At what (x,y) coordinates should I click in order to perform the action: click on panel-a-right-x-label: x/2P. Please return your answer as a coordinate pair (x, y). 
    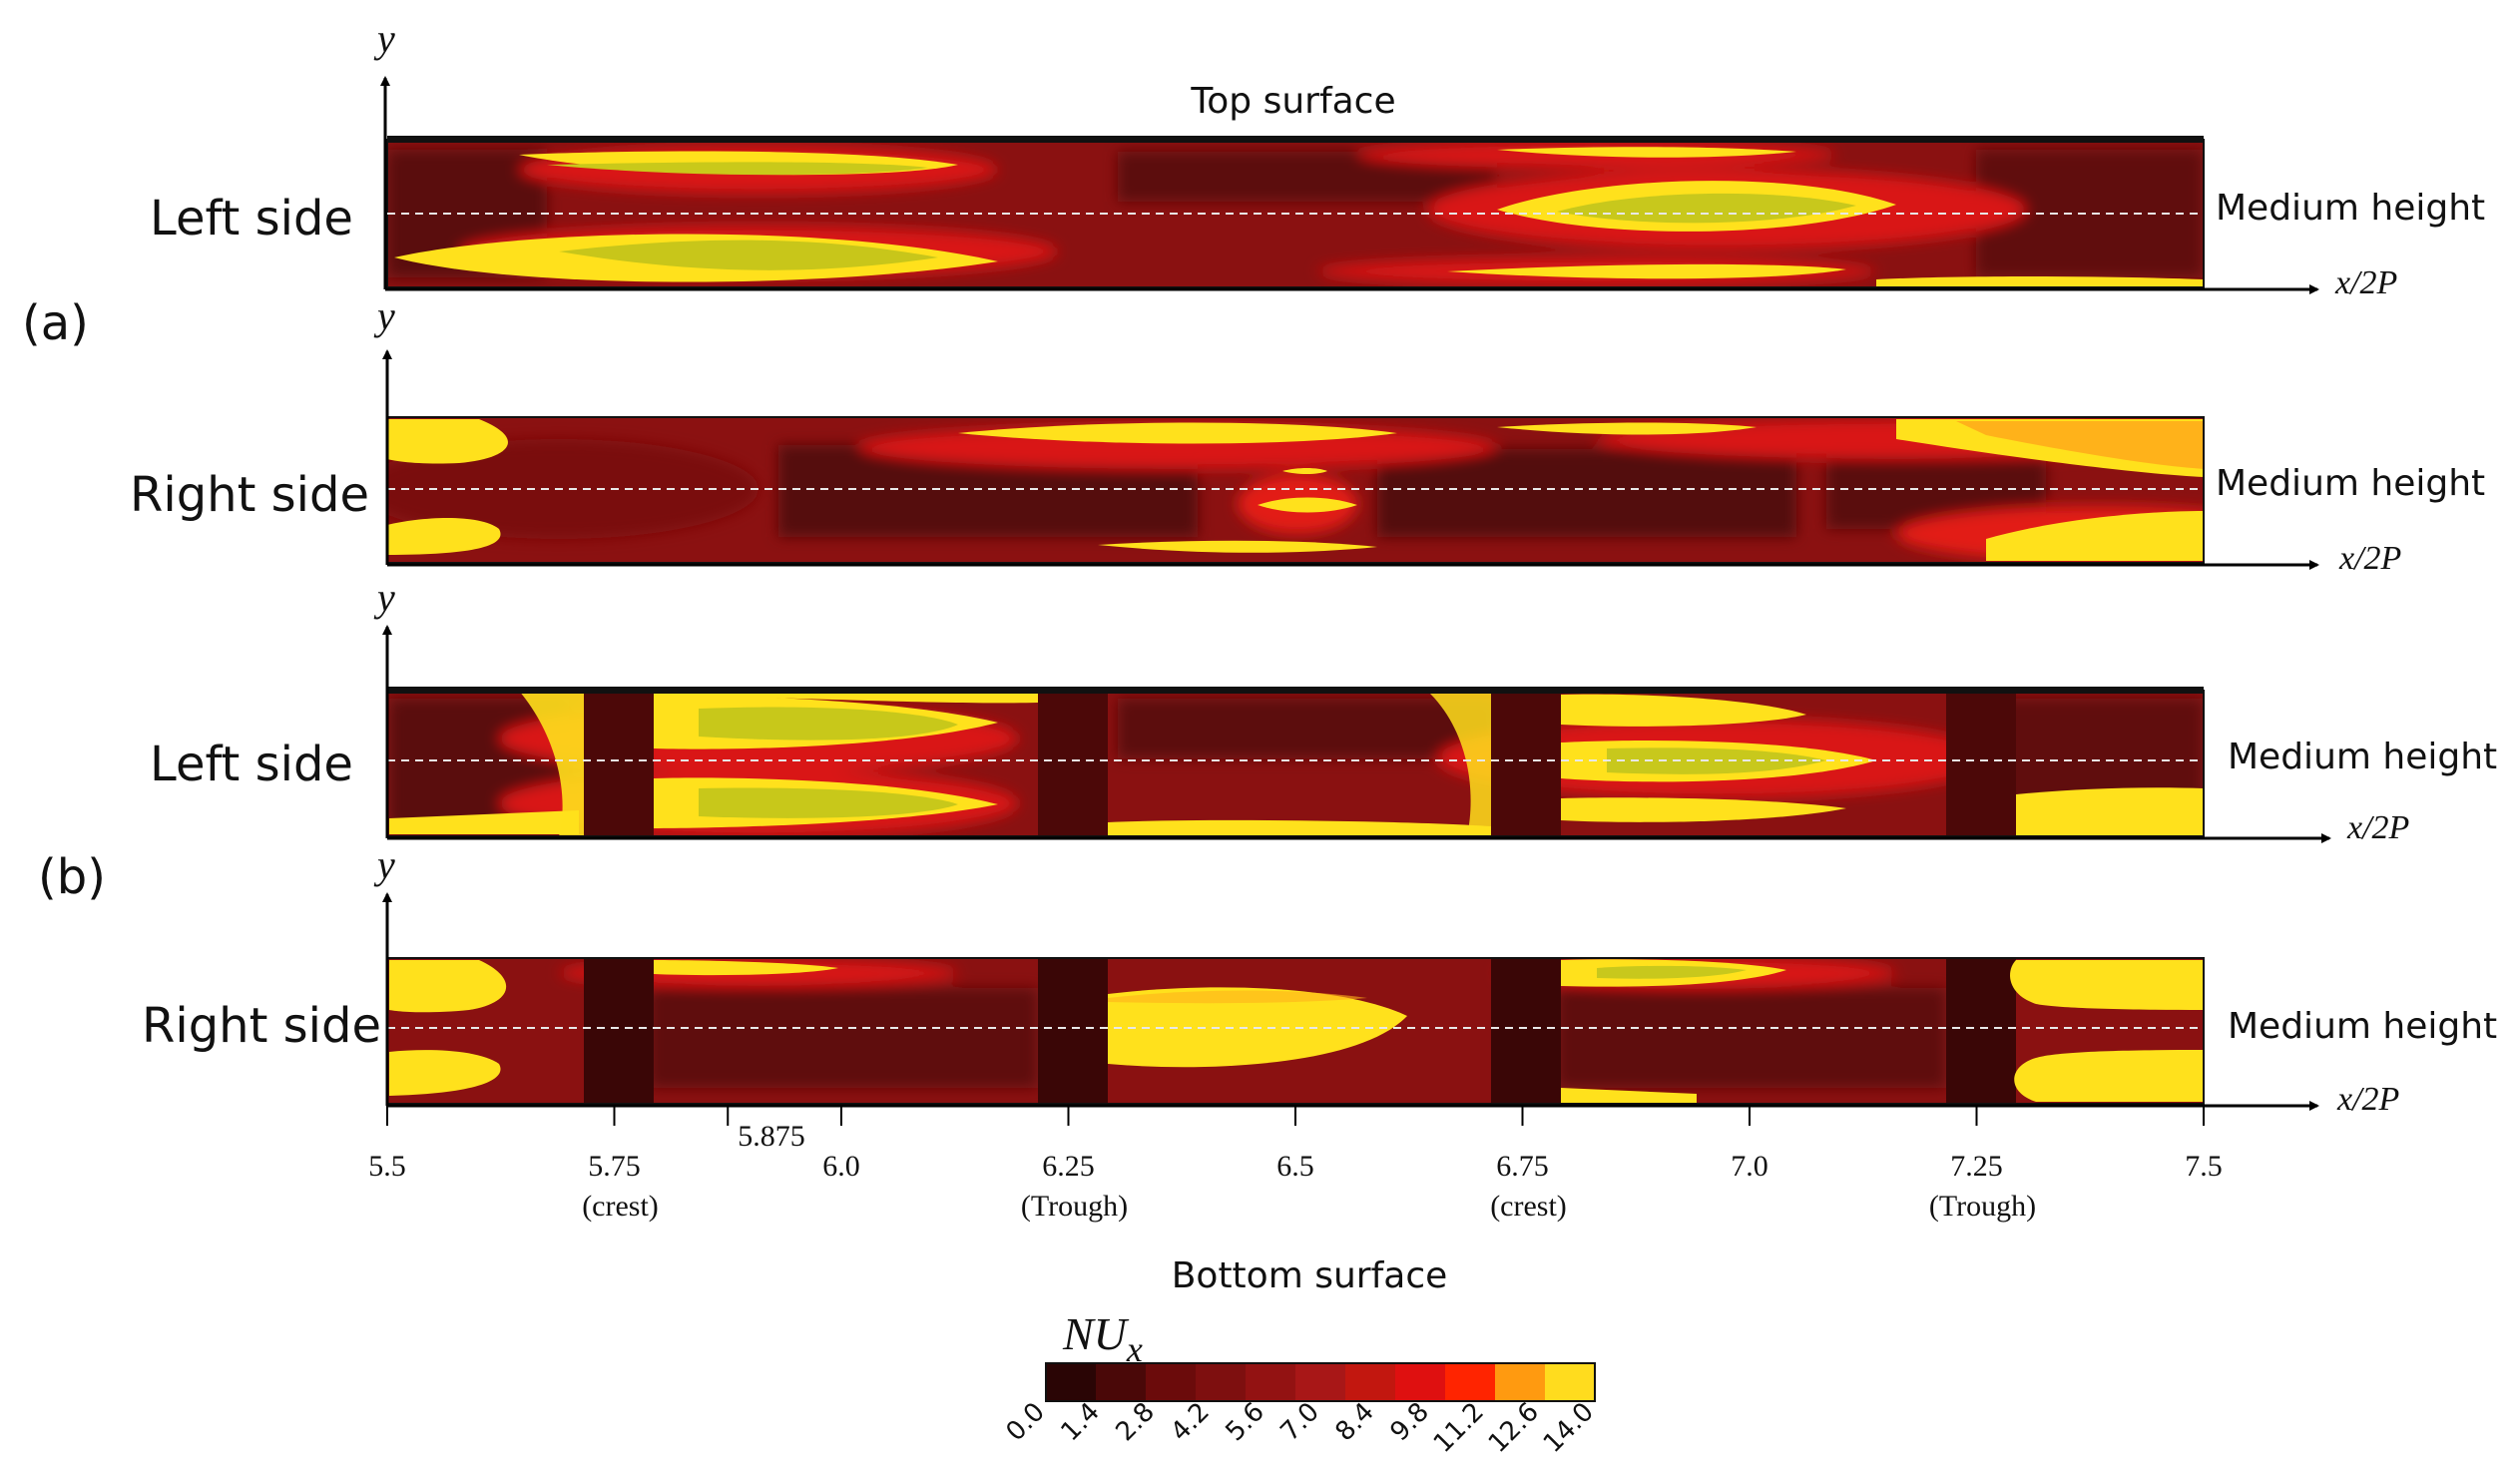
    Looking at the image, I should click on (2369, 558).